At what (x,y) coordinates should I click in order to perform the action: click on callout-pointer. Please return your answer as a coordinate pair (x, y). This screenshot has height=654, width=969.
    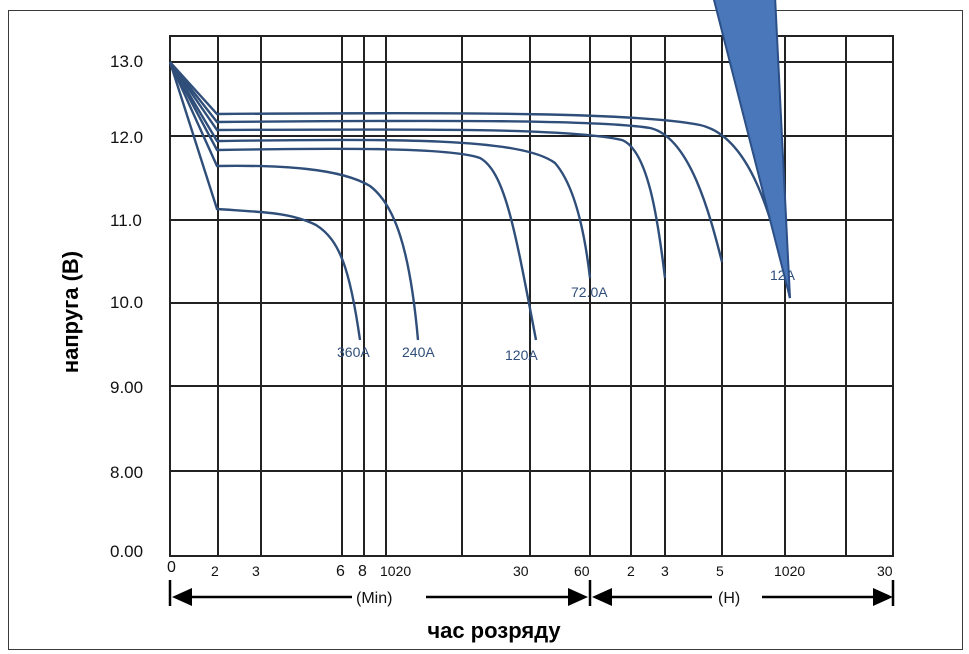
    Looking at the image, I should click on (751, 149).